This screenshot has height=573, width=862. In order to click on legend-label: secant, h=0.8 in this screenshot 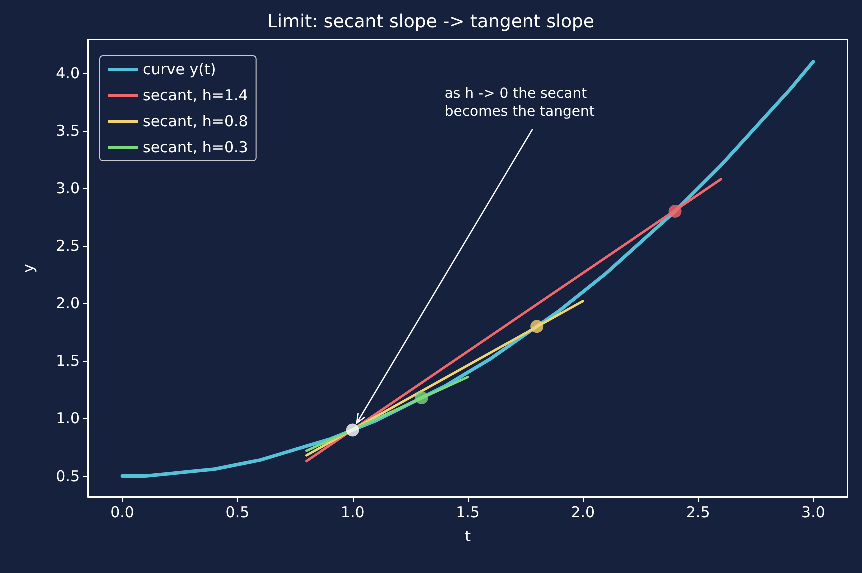, I will do `click(195, 121)`.